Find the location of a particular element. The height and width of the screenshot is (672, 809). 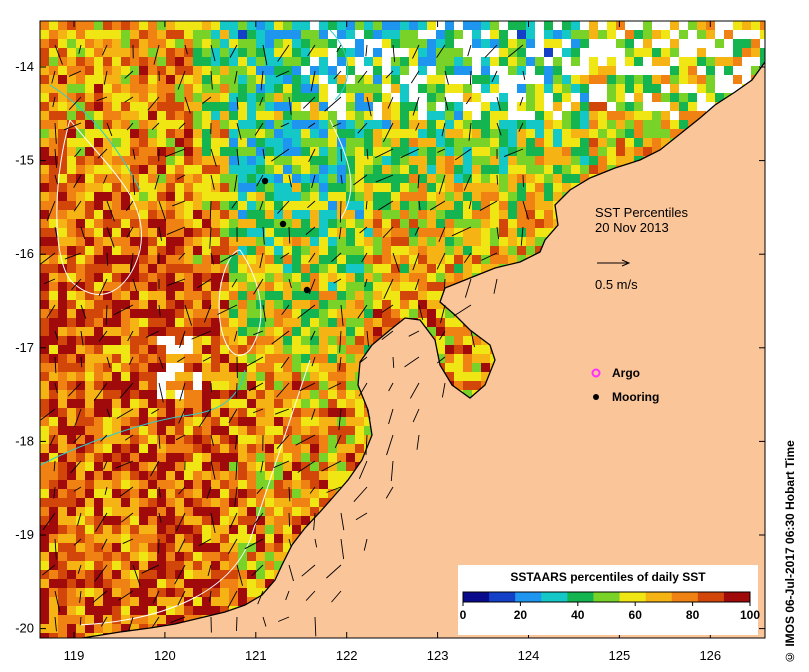

colorbar-tick-label: 60 is located at coordinates (636, 615).